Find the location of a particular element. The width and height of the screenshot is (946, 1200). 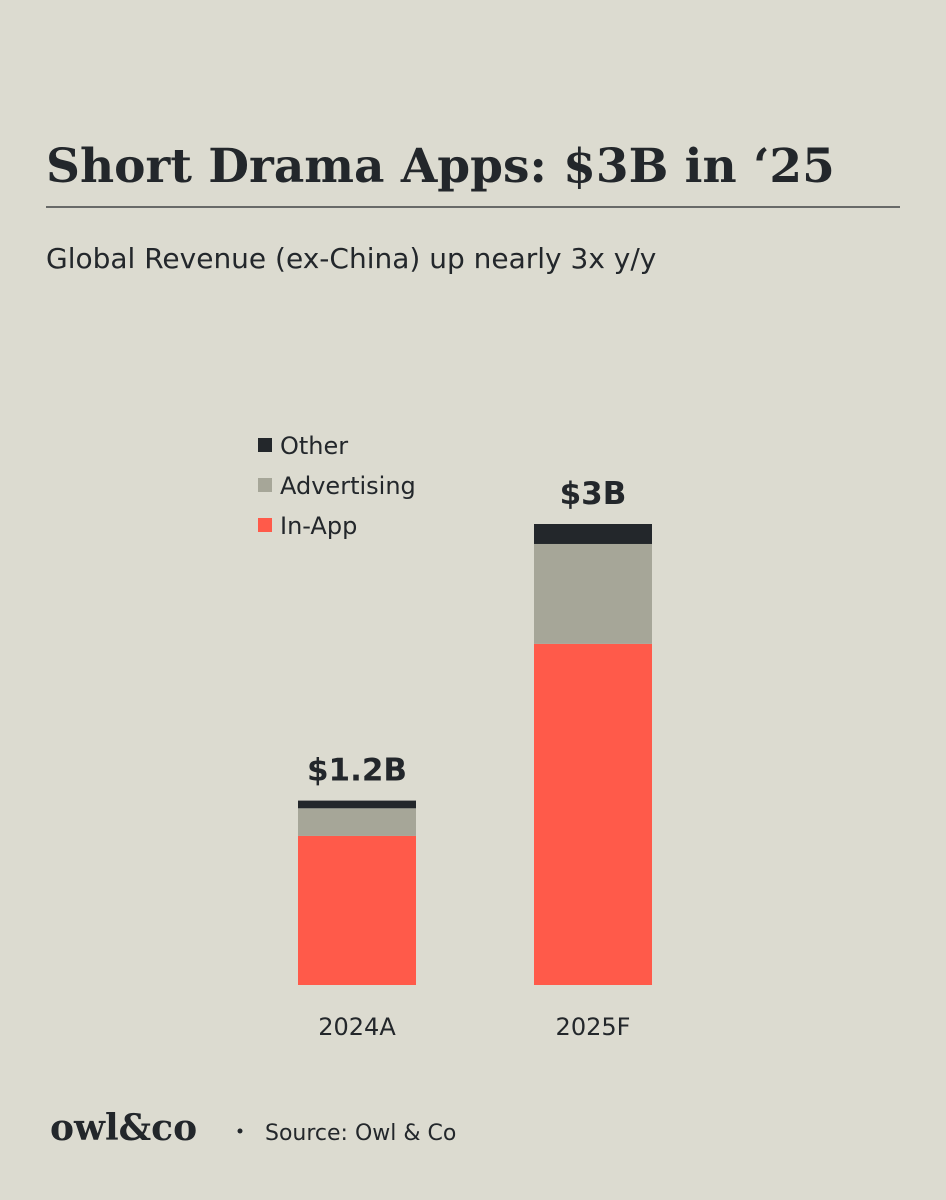

total-label: $3B is located at coordinates (593, 494).